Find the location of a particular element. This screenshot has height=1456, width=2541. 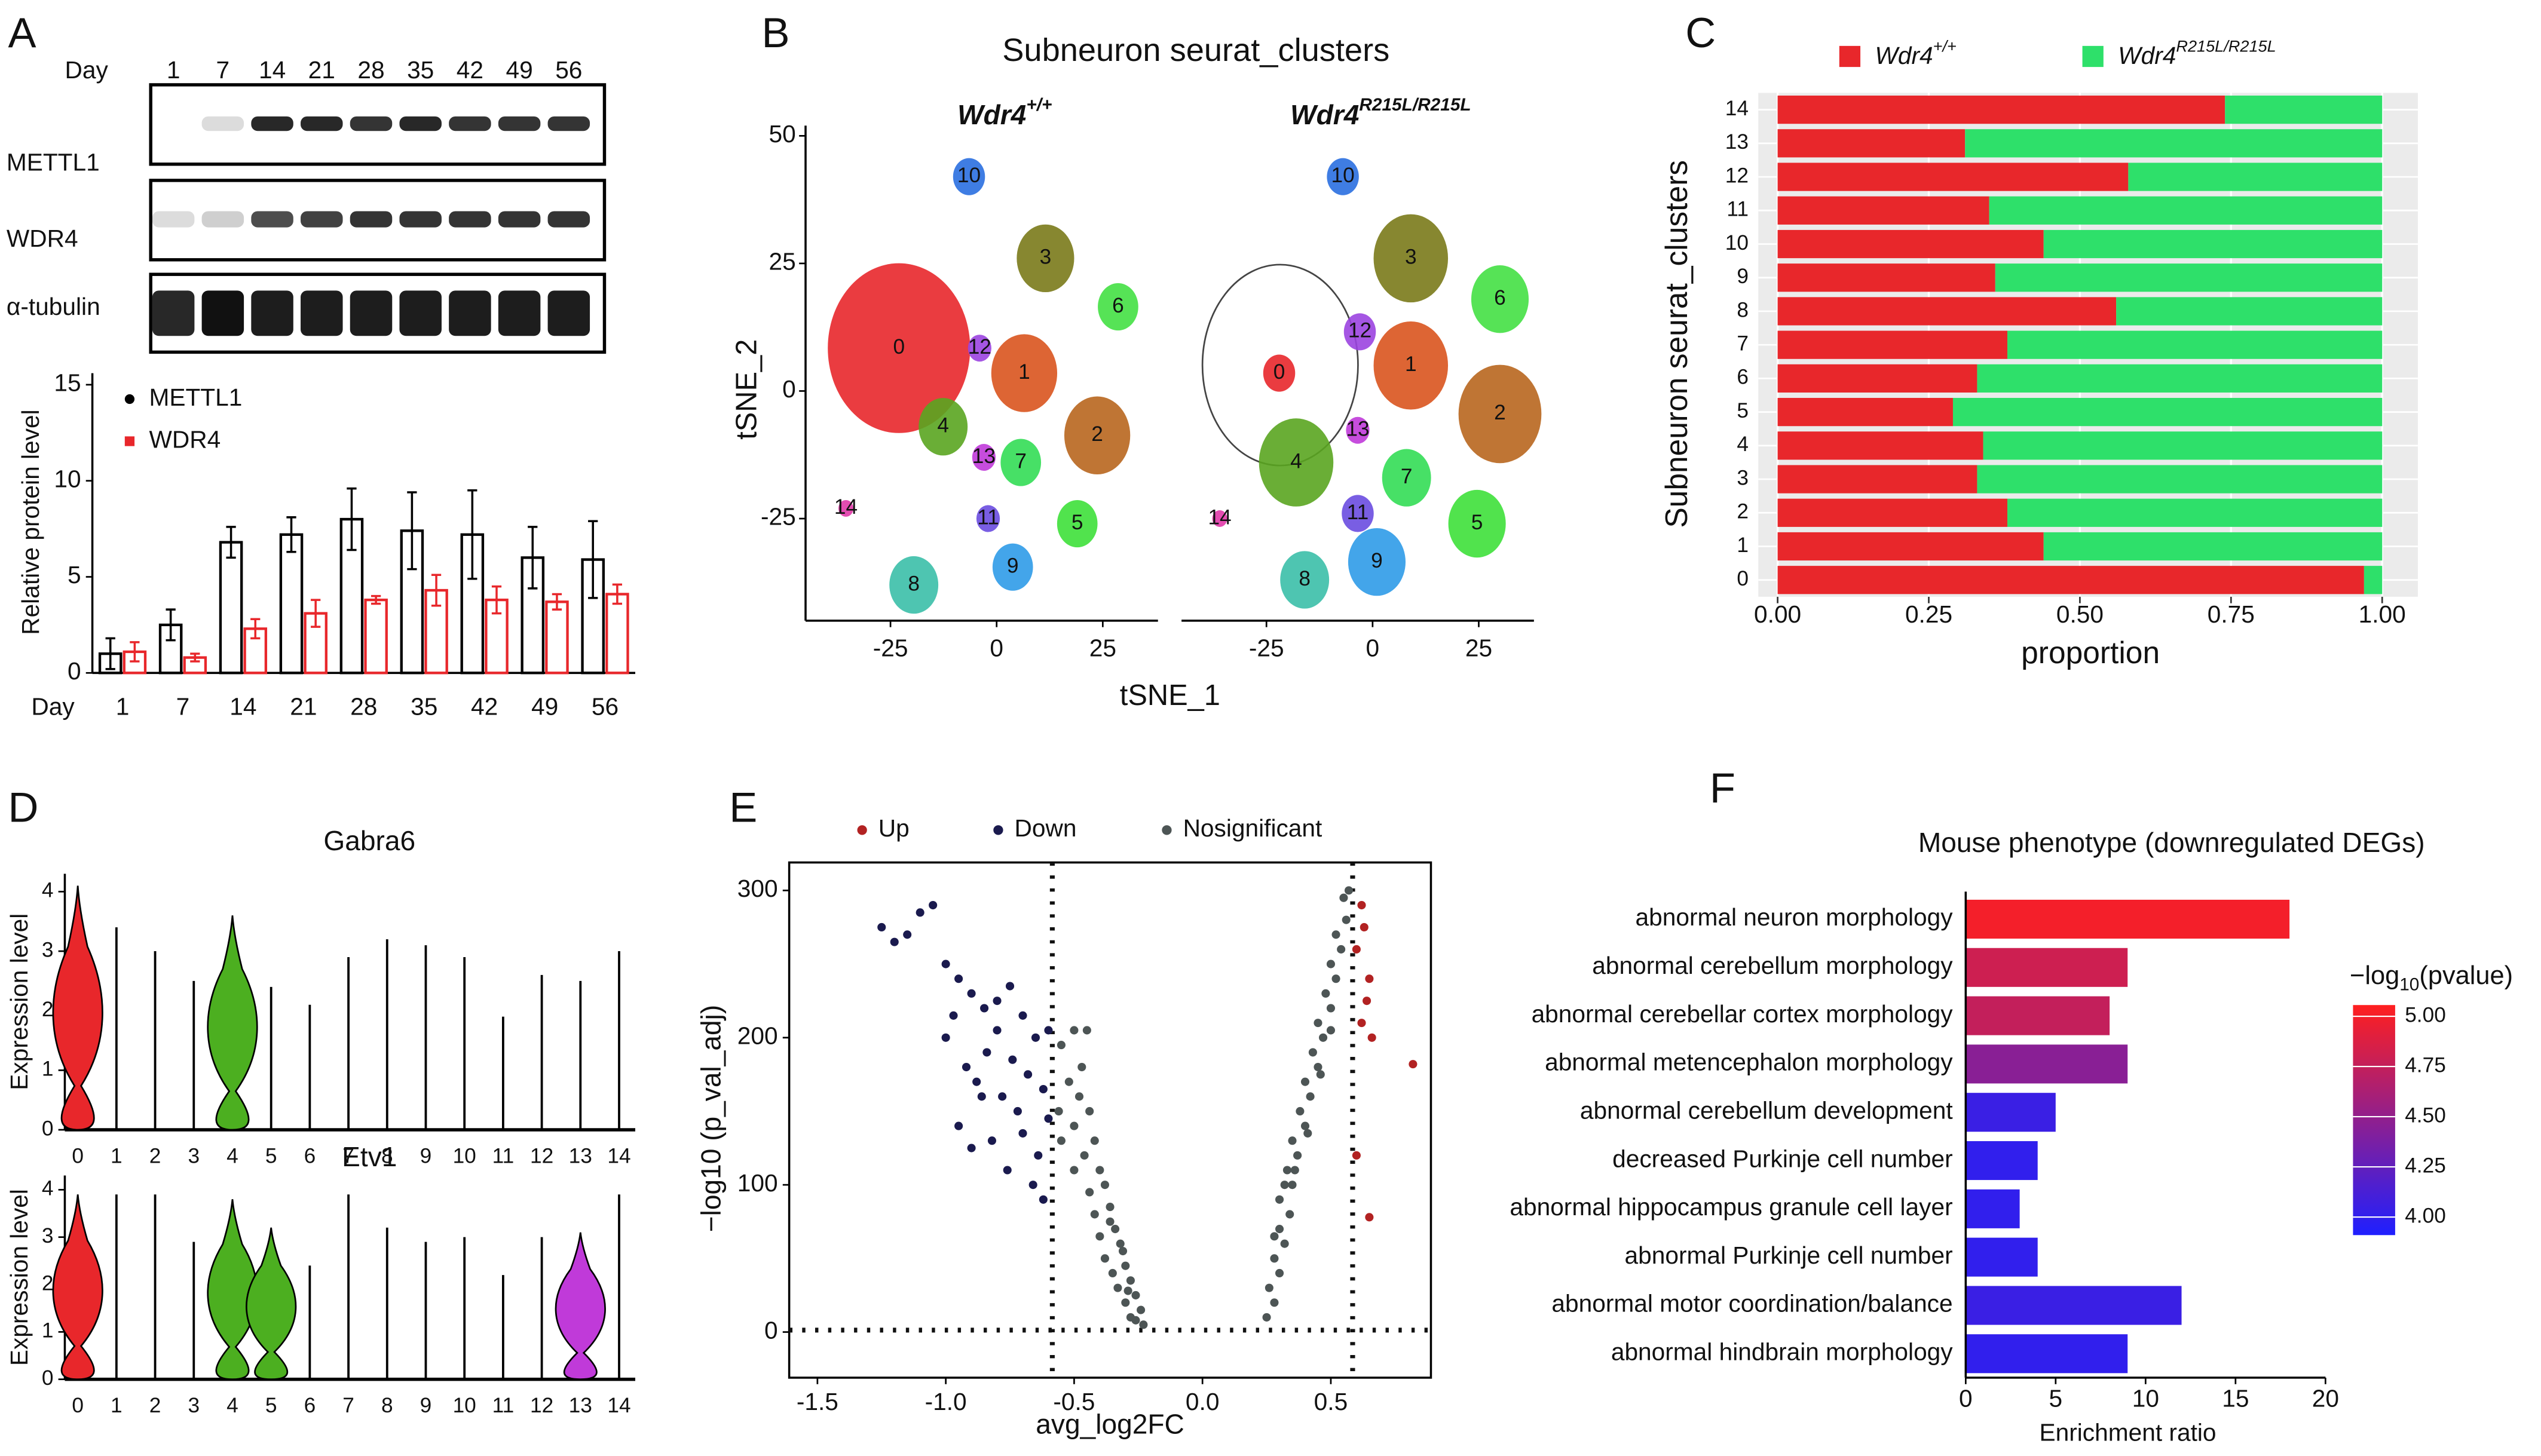

y-tick-label: 2 is located at coordinates (1743, 512).